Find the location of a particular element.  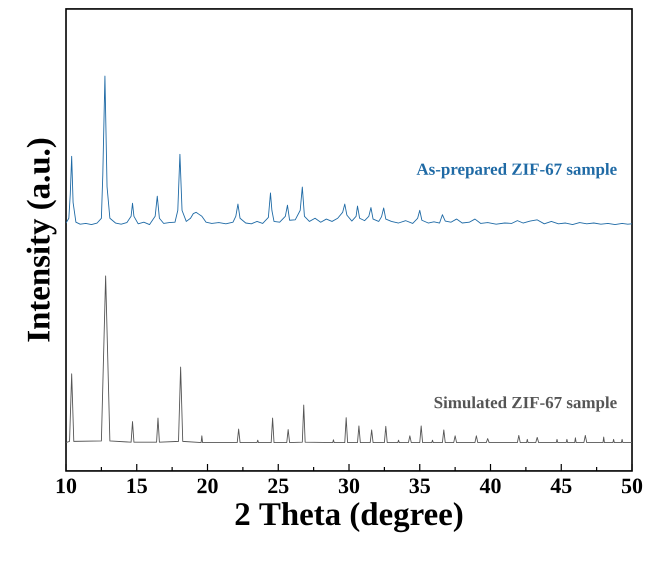

x-tick-label: 25 is located at coordinates (278, 486).